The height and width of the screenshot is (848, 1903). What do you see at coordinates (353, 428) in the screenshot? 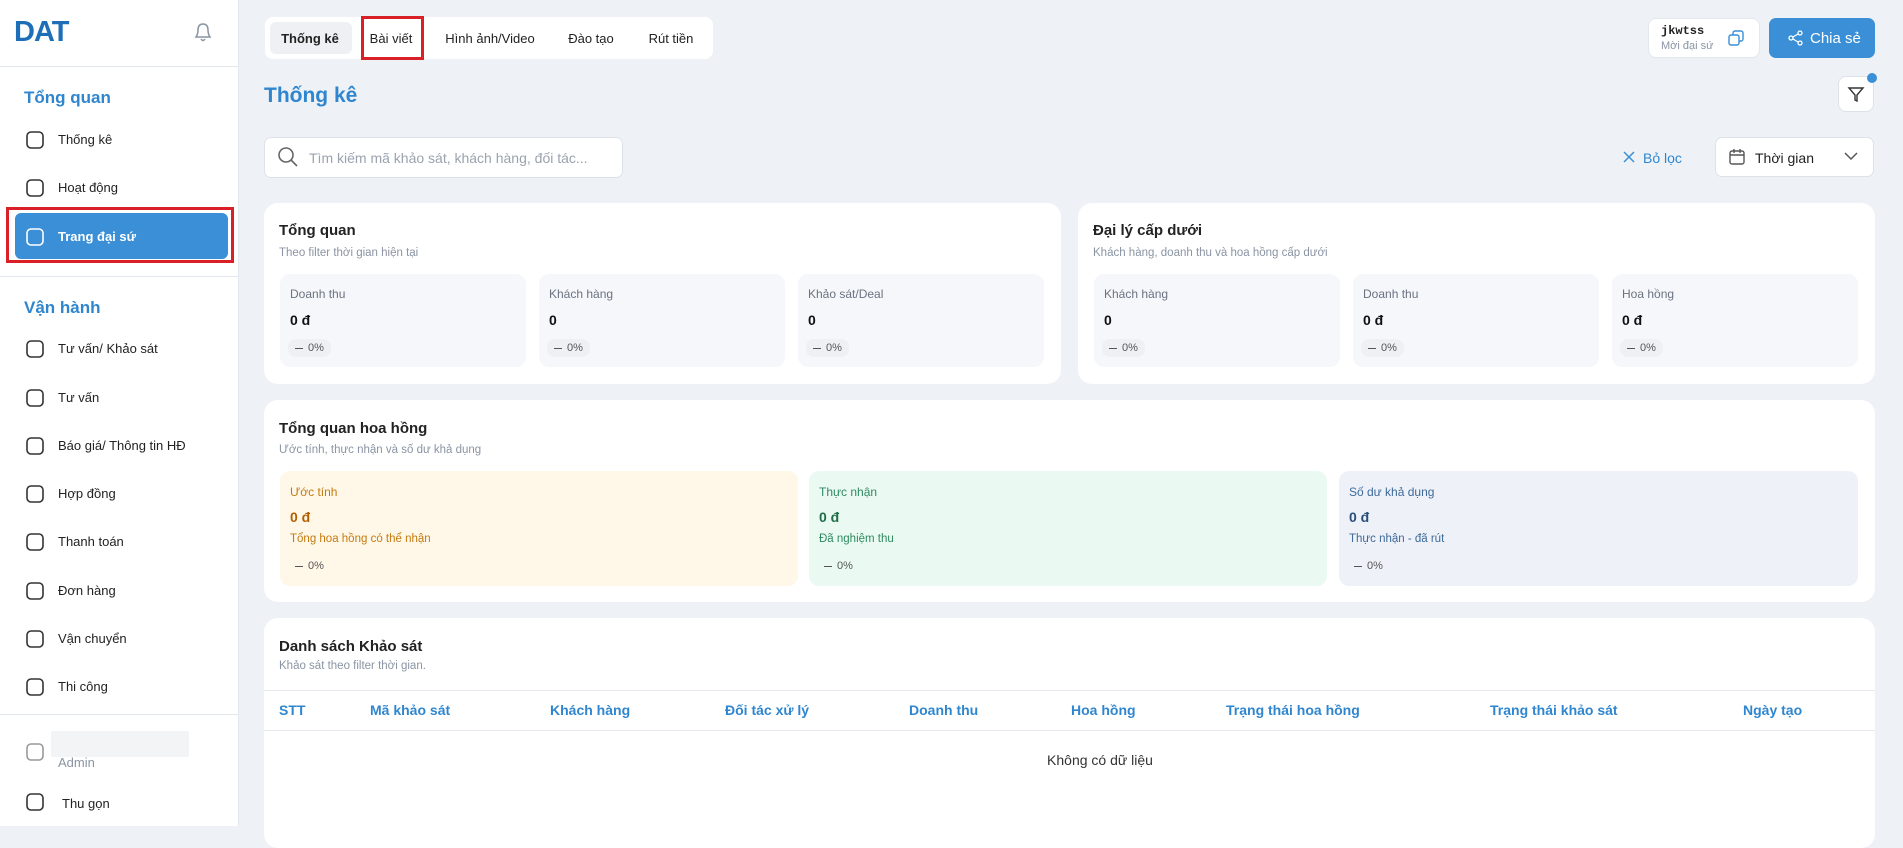
I see `card-title: Tổng quan hoa hồng` at bounding box center [353, 428].